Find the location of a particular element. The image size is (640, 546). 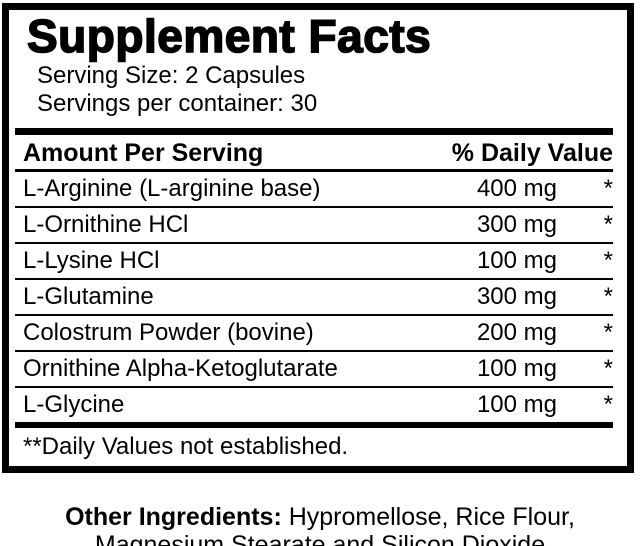

table-row: L-Glutamine 300 mg * is located at coordinates (314, 298).